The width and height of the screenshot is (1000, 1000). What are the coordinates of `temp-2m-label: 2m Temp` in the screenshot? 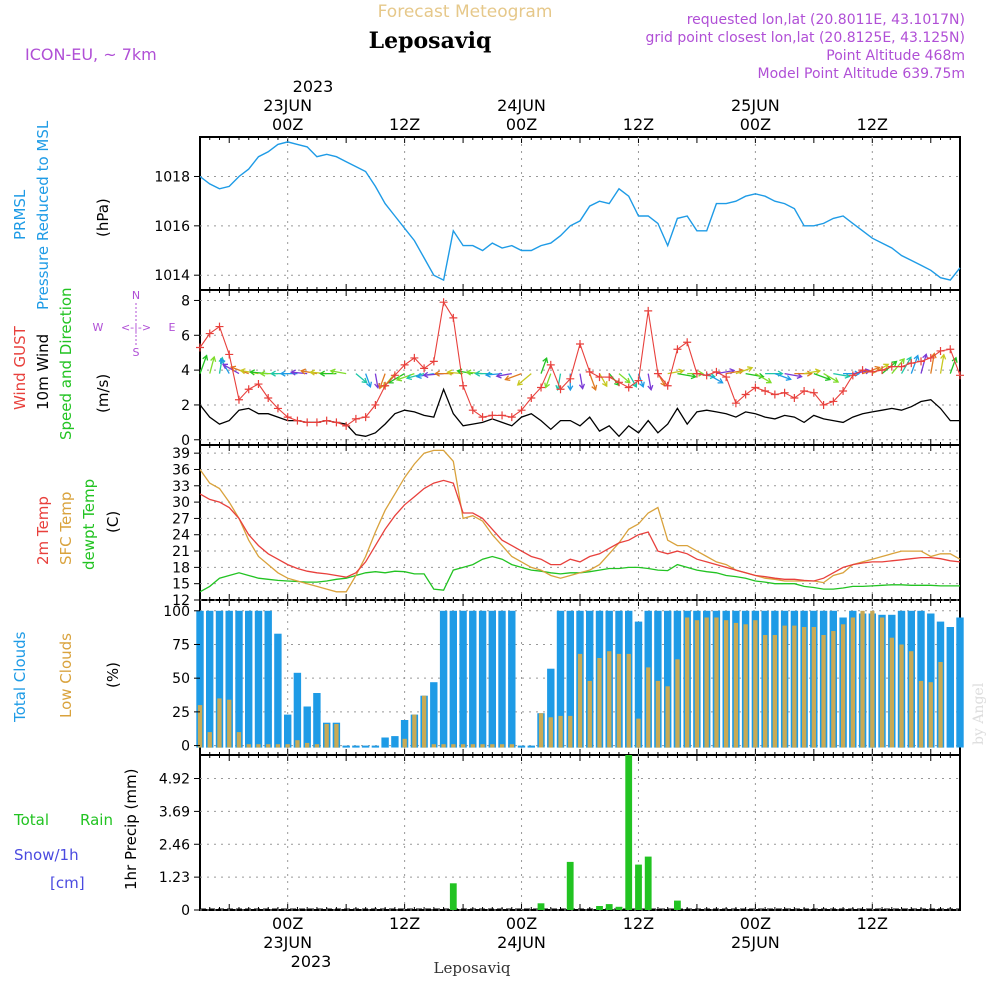 It's located at (43, 530).